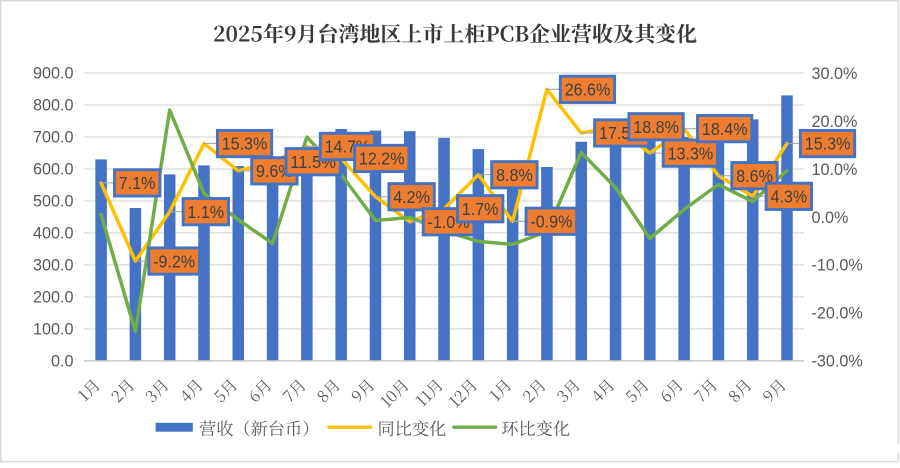 This screenshot has width=900, height=468. I want to click on svg-text: 300.0, so click(53, 266).